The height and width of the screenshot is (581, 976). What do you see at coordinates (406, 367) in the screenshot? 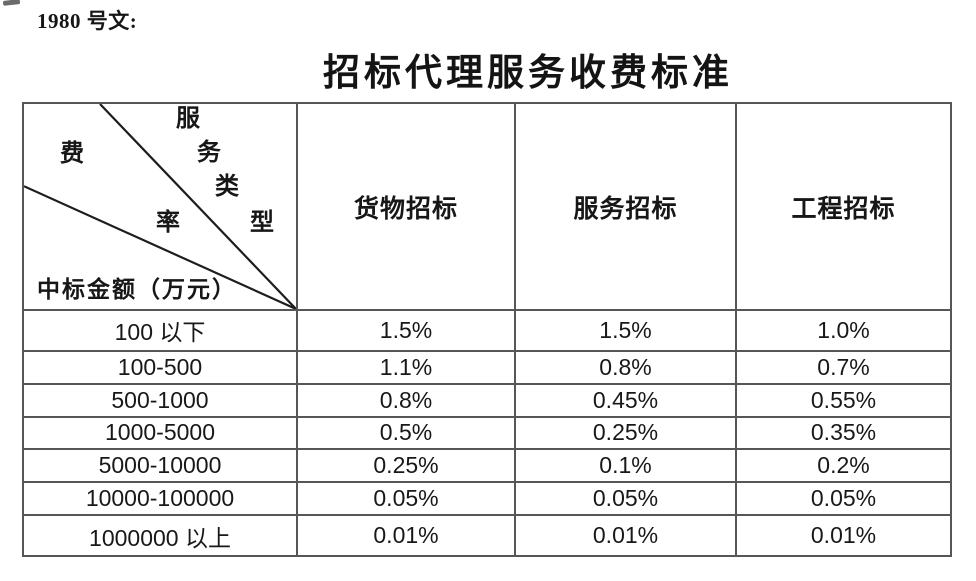
I see `value-cell: 1.1%` at bounding box center [406, 367].